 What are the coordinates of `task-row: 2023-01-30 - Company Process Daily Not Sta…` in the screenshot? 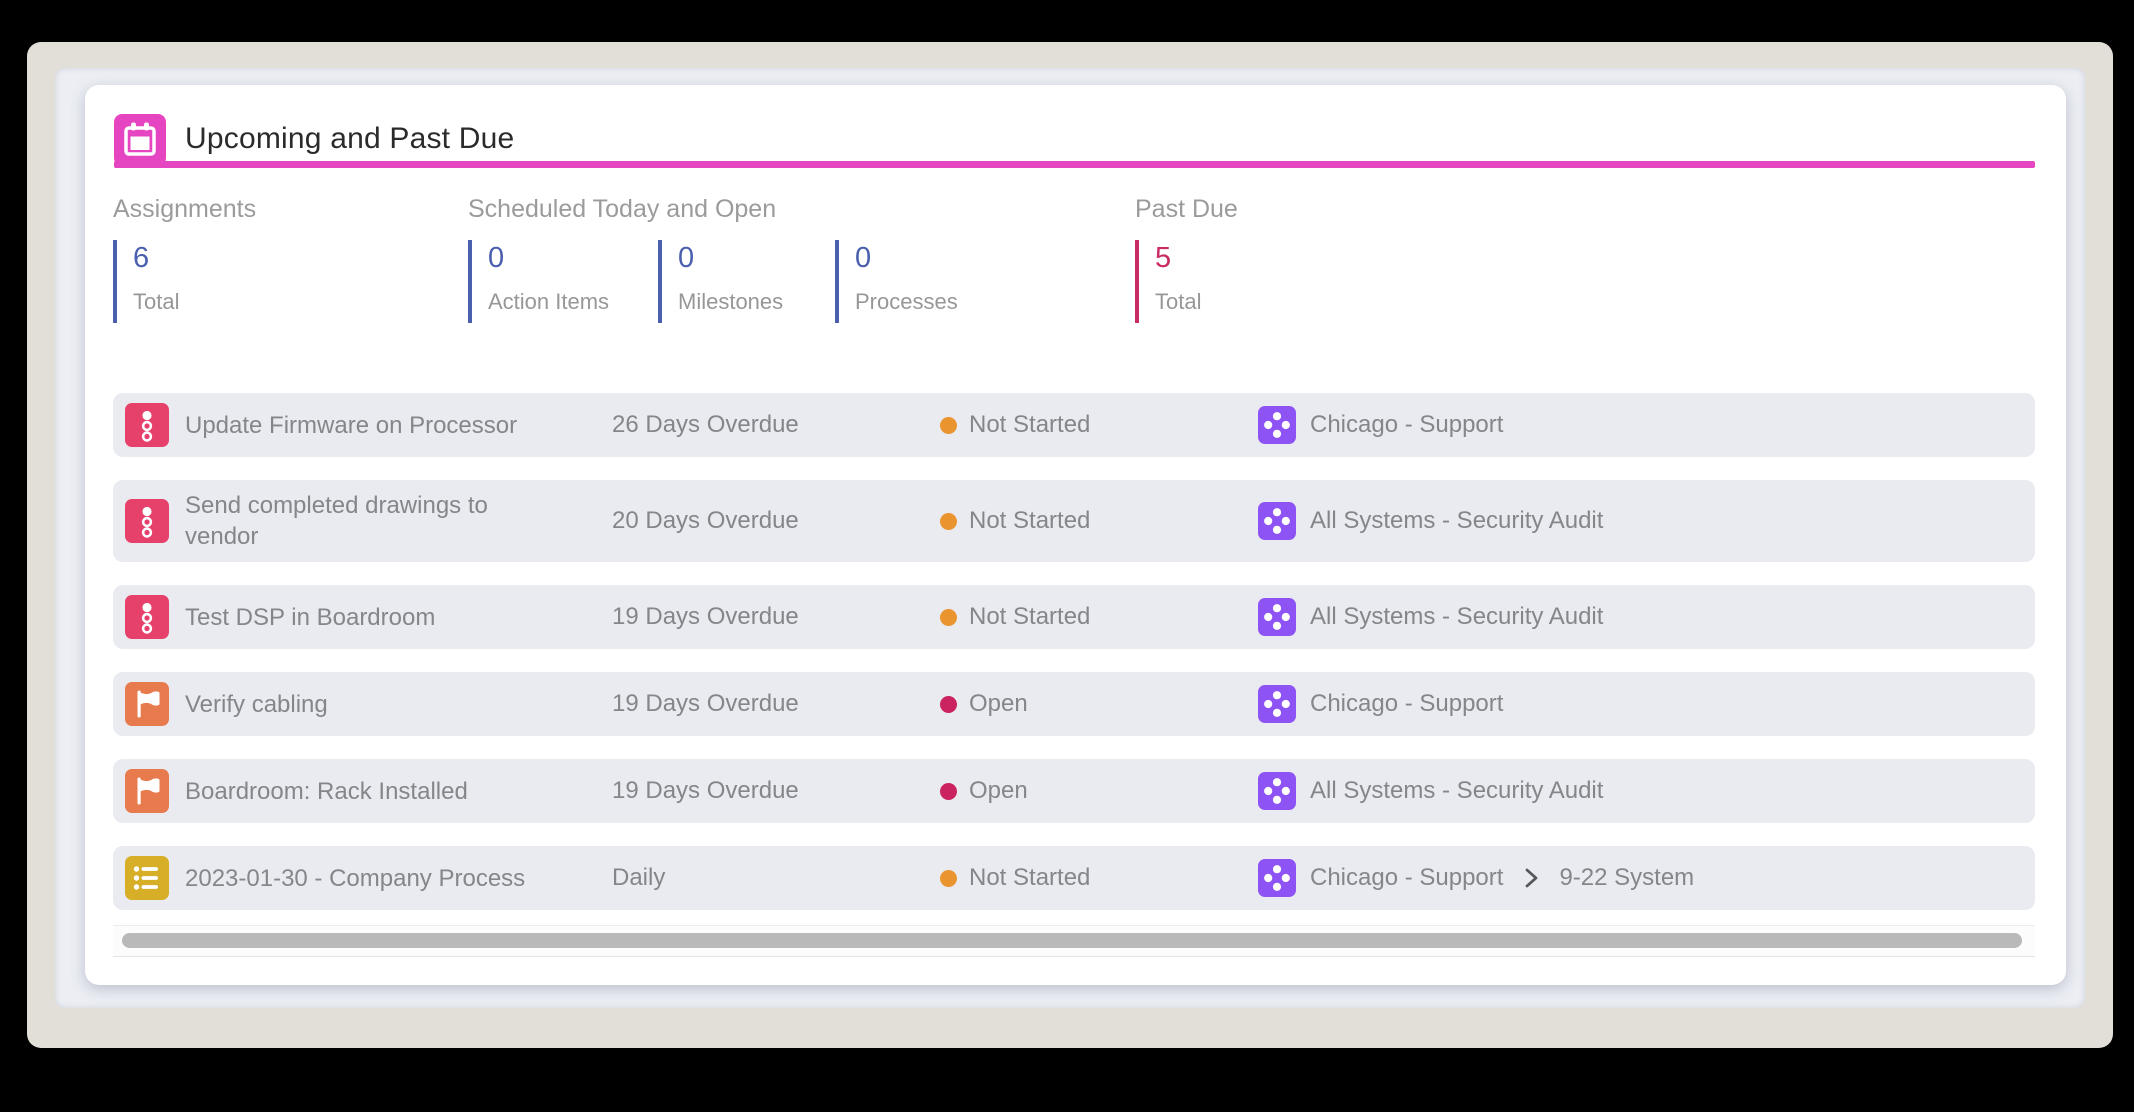 It's located at (1074, 878).